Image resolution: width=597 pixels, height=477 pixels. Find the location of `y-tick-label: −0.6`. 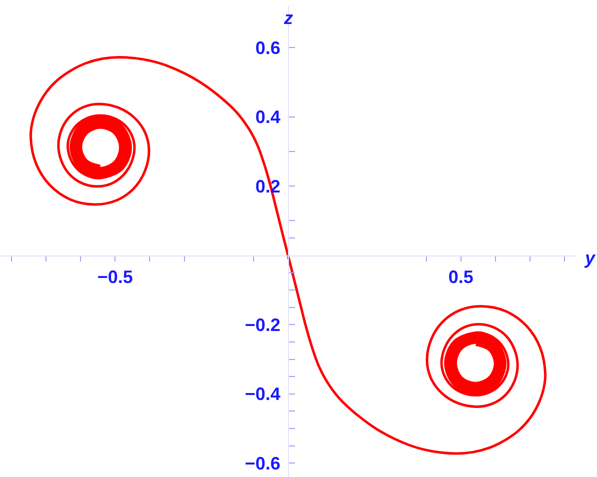

y-tick-label: −0.6 is located at coordinates (262, 463).